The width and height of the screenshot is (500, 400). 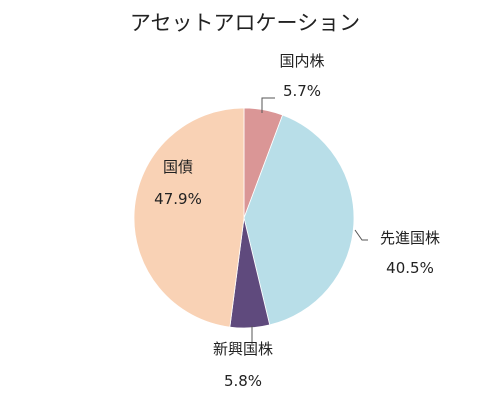 I want to click on slice-label-3: 新興国株, so click(x=243, y=349).